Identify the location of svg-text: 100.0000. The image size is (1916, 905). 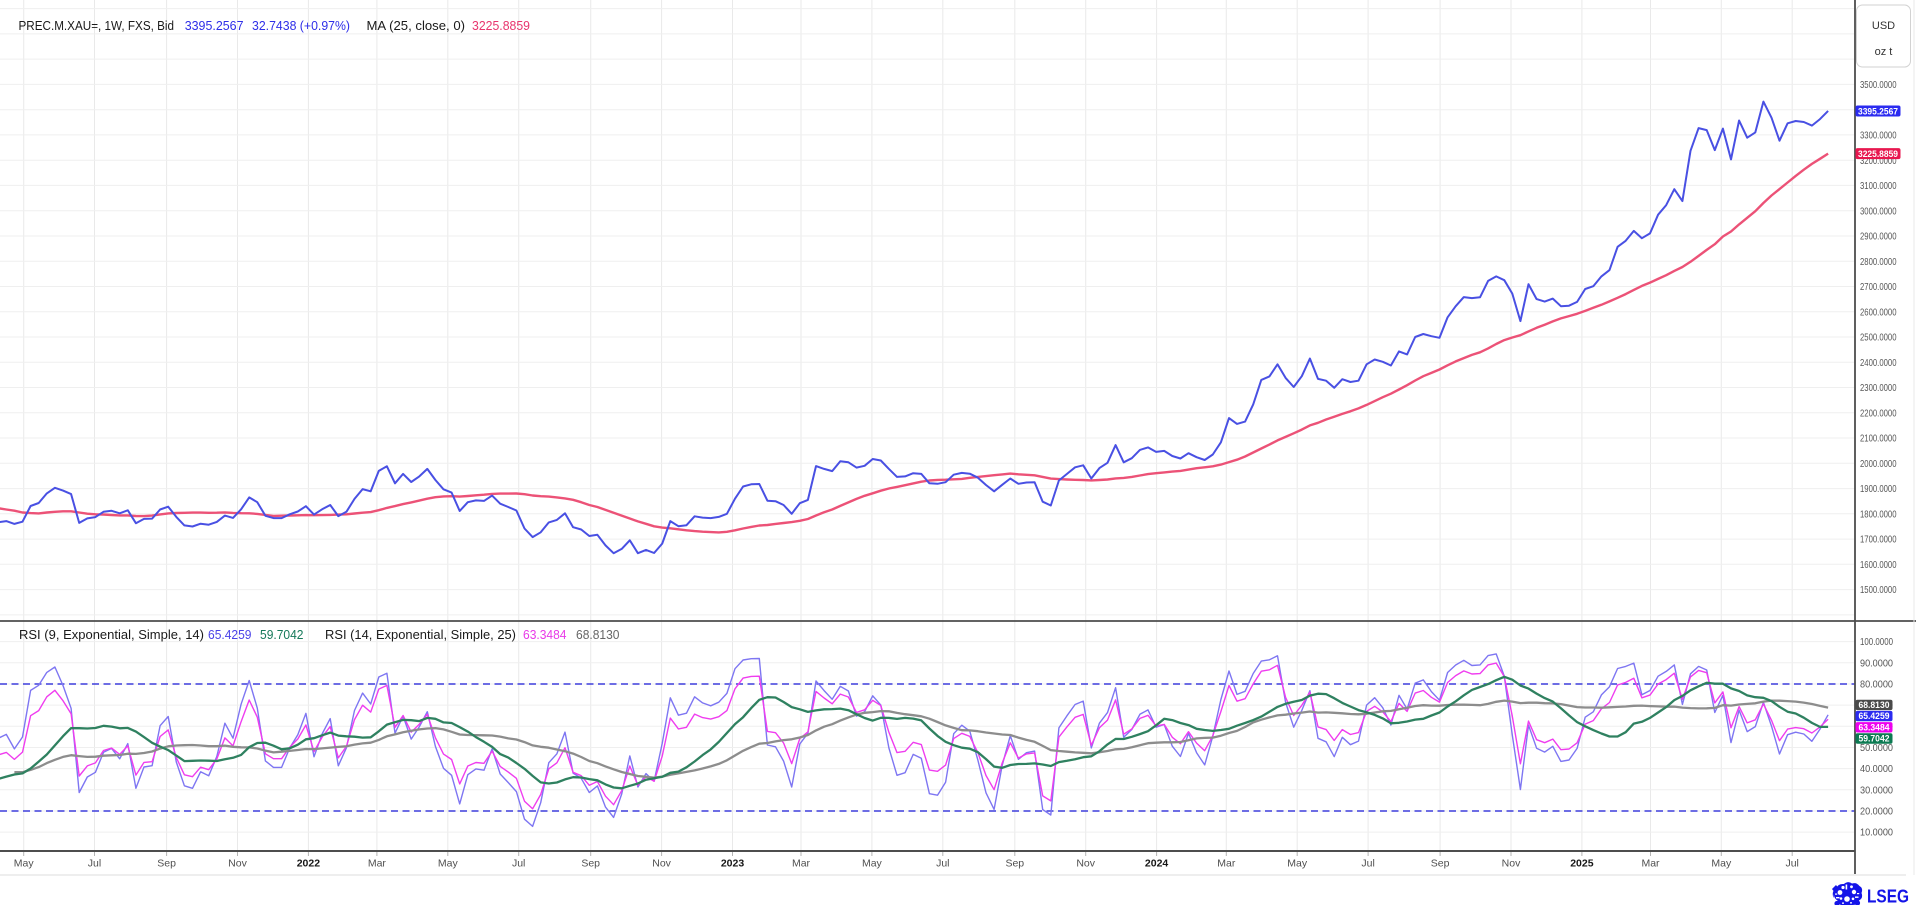
(1876, 642).